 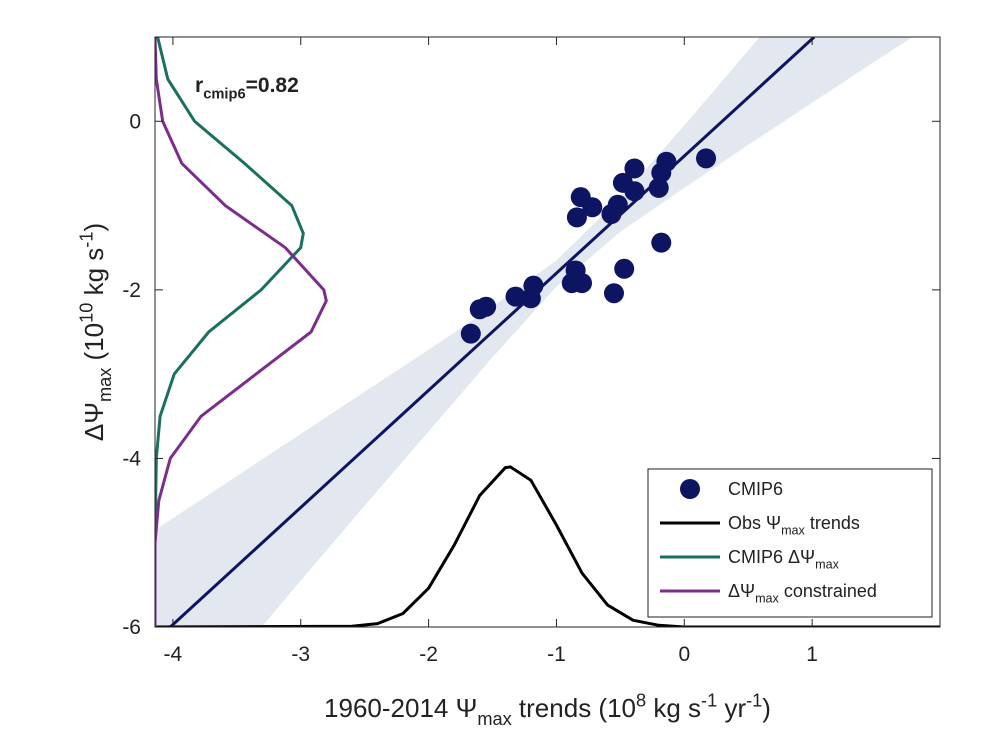 What do you see at coordinates (771, 557) in the screenshot?
I see `legend-label-part: CMIP6 ΔΨ` at bounding box center [771, 557].